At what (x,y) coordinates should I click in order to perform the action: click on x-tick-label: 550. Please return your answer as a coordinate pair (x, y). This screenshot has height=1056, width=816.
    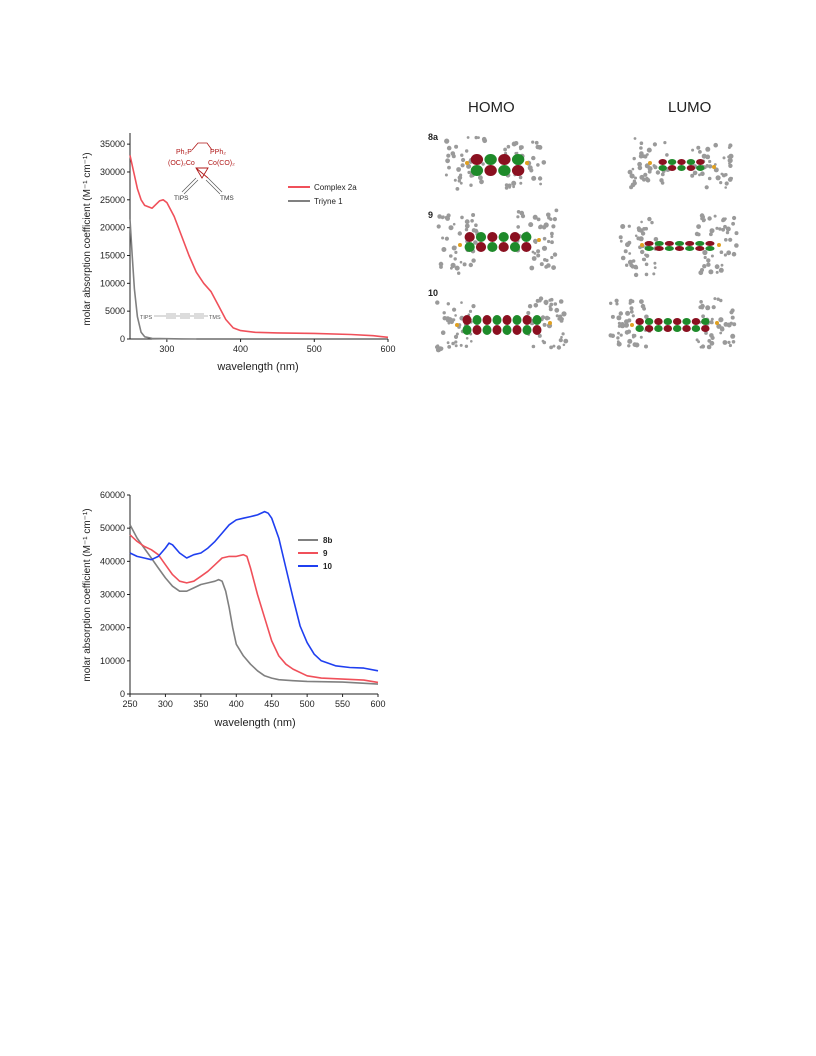
    Looking at the image, I should click on (342, 704).